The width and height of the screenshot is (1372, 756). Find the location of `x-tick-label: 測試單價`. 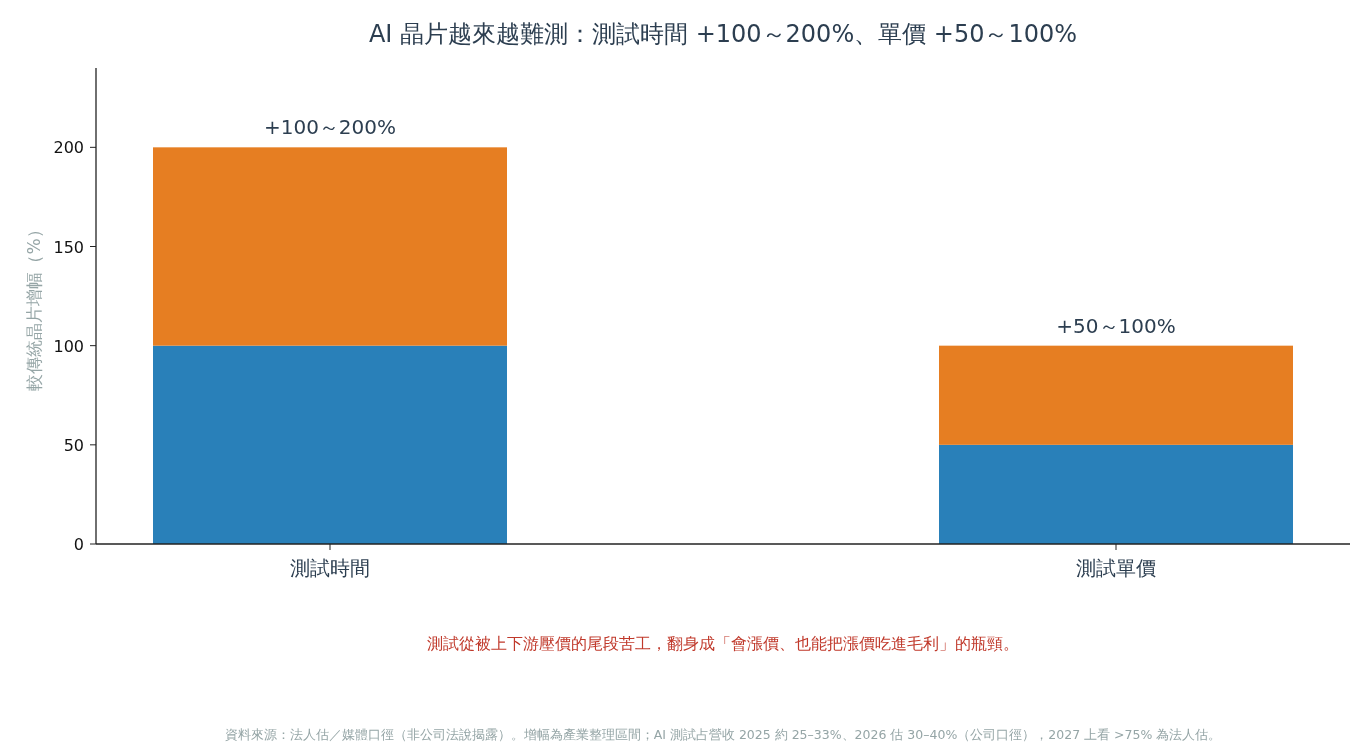

x-tick-label: 測試單價 is located at coordinates (1116, 568).